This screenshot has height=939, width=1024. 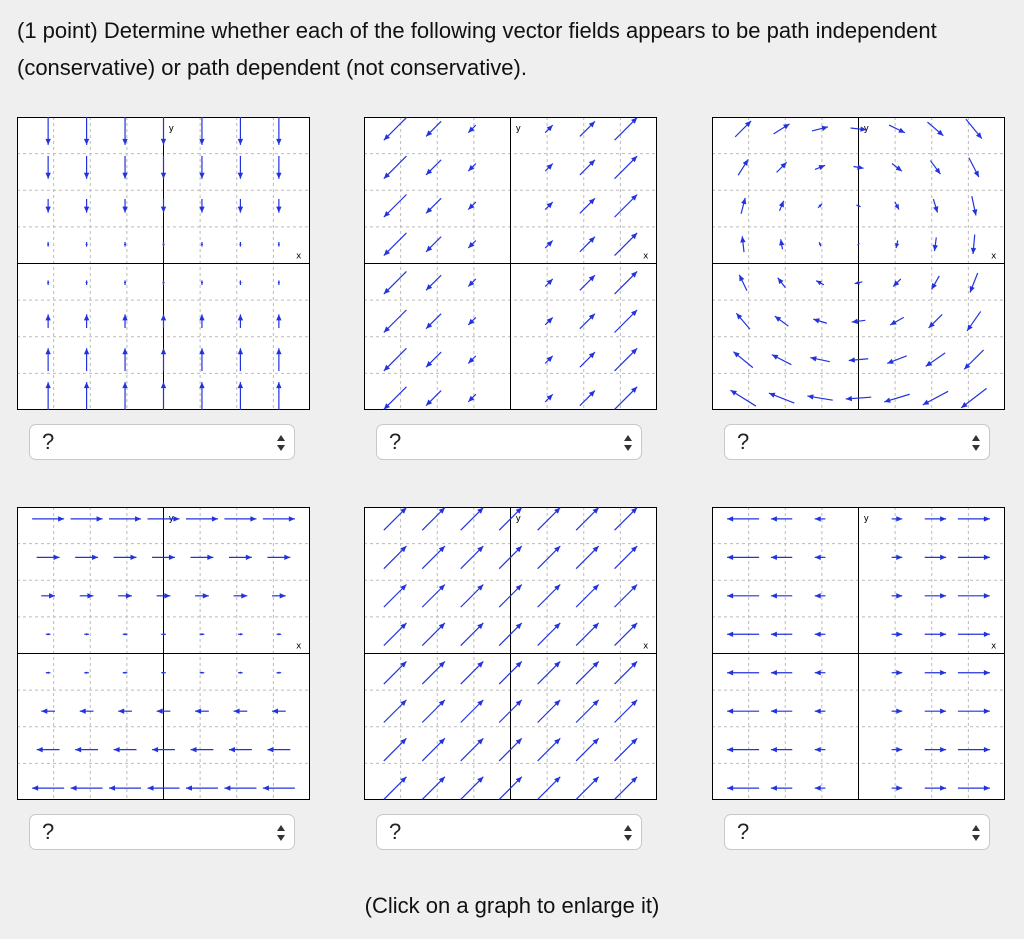 I want to click on down-arrow, so click(x=976, y=838).